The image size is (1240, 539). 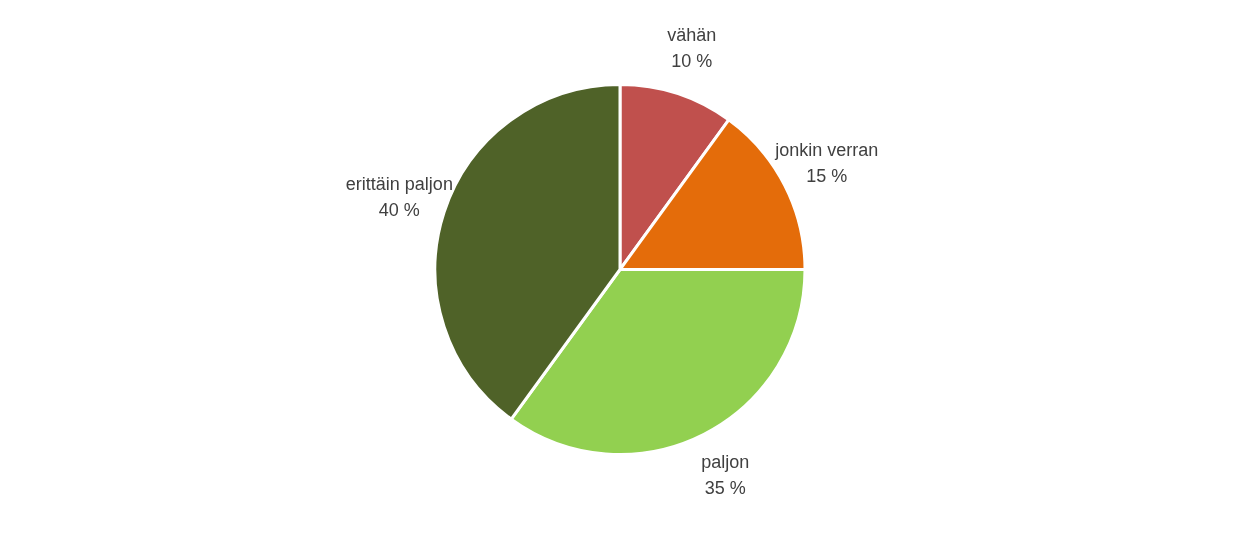 What do you see at coordinates (826, 150) in the screenshot?
I see `slice-label: jonkin verran` at bounding box center [826, 150].